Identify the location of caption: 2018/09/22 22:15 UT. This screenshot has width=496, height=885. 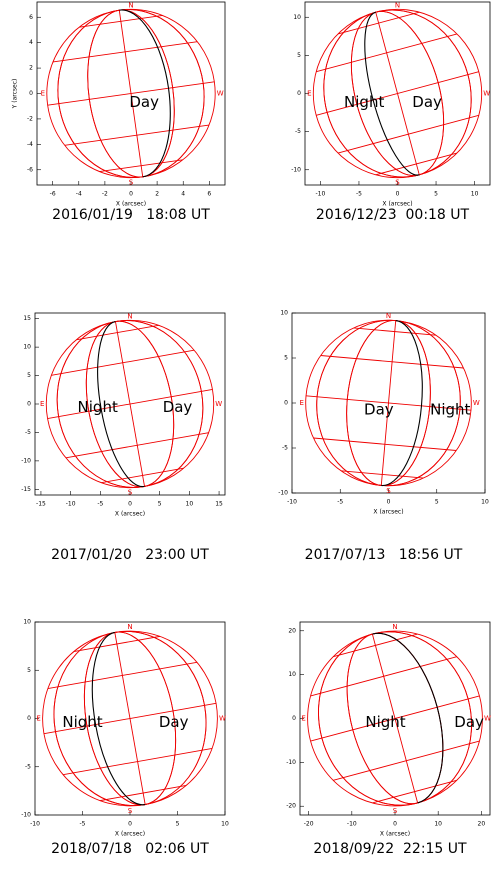
(390, 849).